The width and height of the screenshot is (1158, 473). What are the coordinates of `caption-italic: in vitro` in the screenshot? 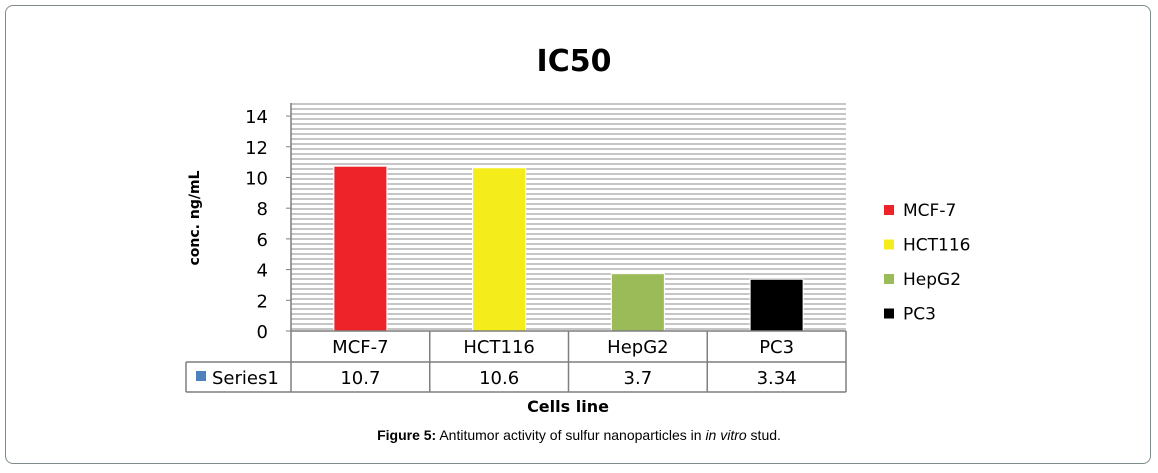 It's located at (726, 435).